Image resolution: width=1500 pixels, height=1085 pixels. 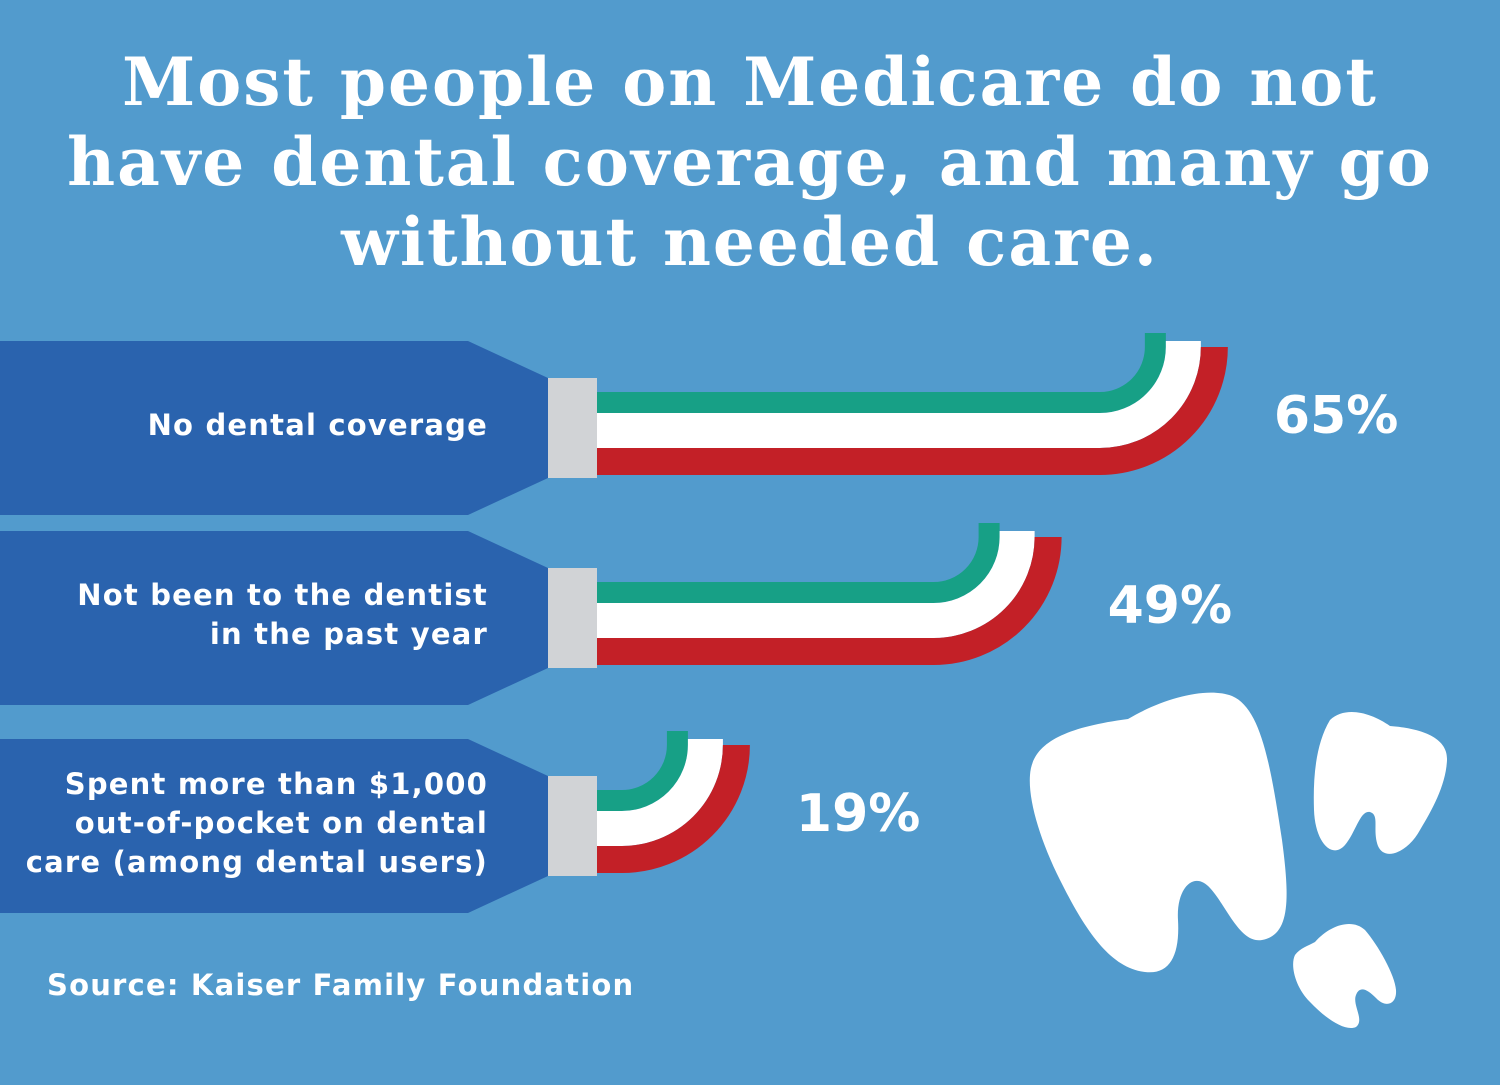 I want to click on category-label-line: Not been to the dentist, so click(x=282, y=595).